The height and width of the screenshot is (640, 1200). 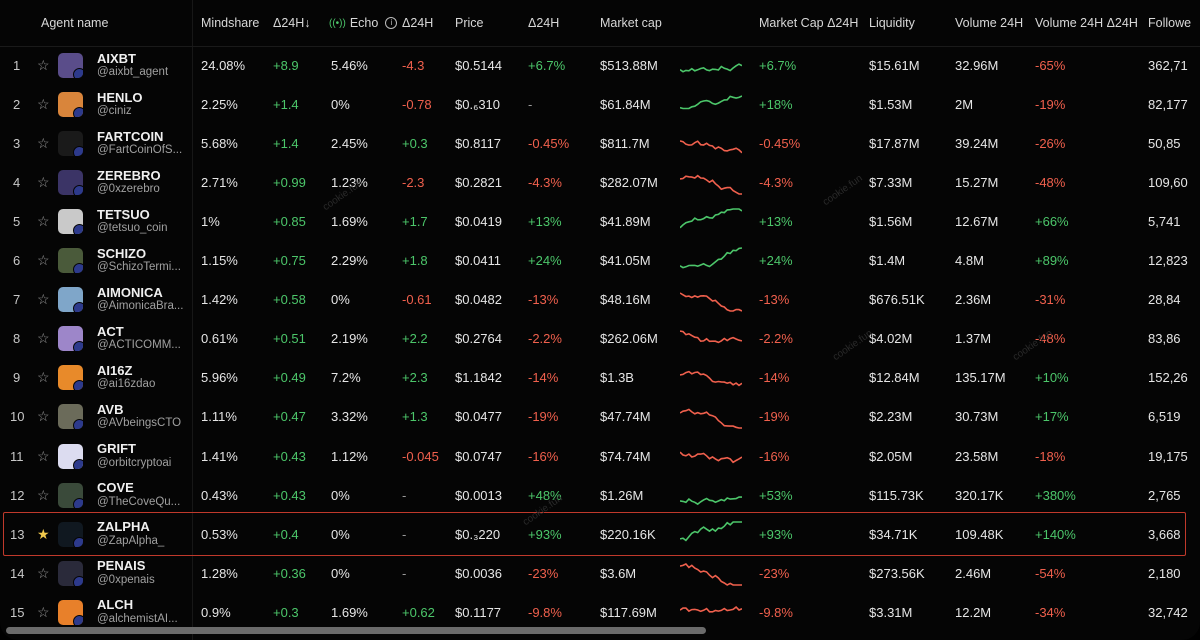 I want to click on agent-handle: @orbitcryptoai, so click(x=134, y=462).